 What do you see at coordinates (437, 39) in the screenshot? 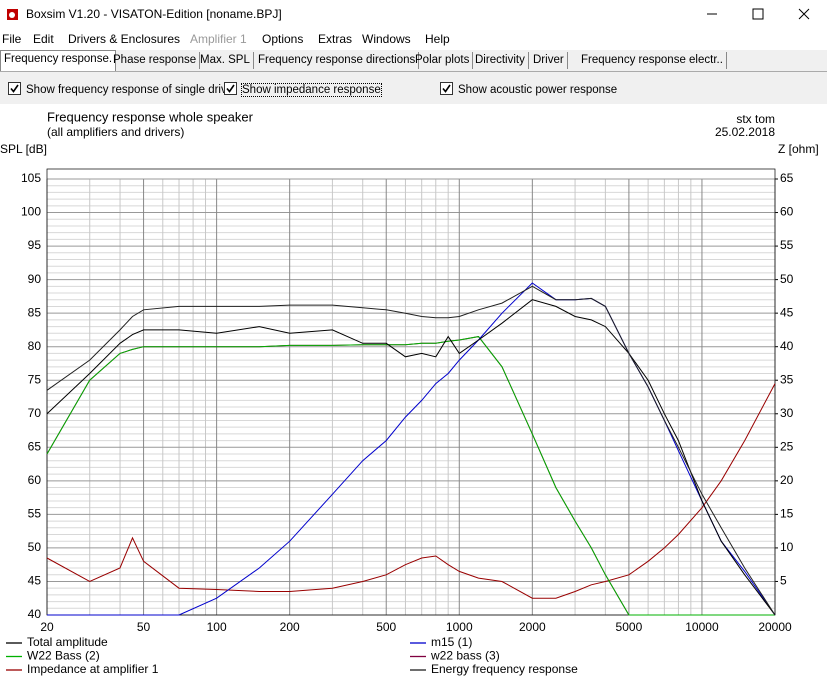
I see `menu-item: Help` at bounding box center [437, 39].